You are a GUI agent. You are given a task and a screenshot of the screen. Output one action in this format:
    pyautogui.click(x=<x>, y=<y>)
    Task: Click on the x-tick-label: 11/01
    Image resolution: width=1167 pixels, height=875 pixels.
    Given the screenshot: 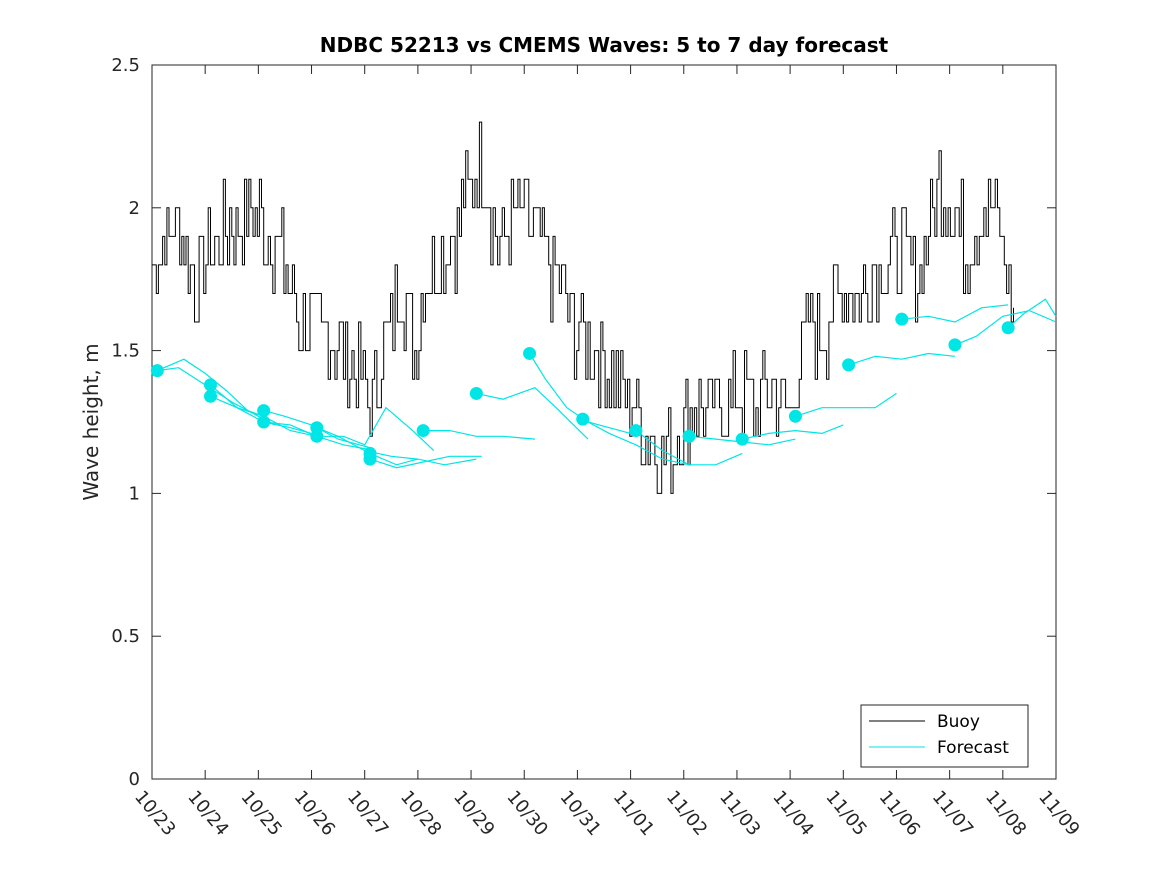 What is the action you would take?
    pyautogui.click(x=633, y=813)
    